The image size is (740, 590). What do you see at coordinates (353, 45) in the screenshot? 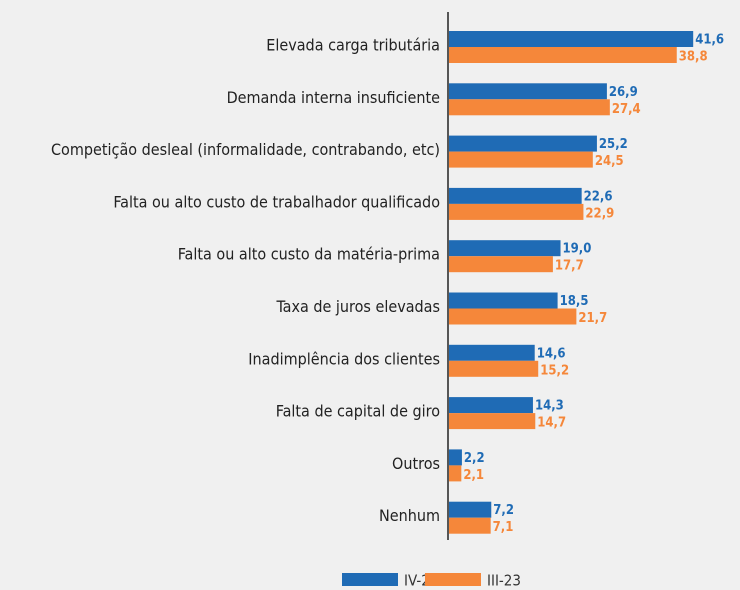
I see `category-label: Elevada carga tributária` at bounding box center [353, 45].